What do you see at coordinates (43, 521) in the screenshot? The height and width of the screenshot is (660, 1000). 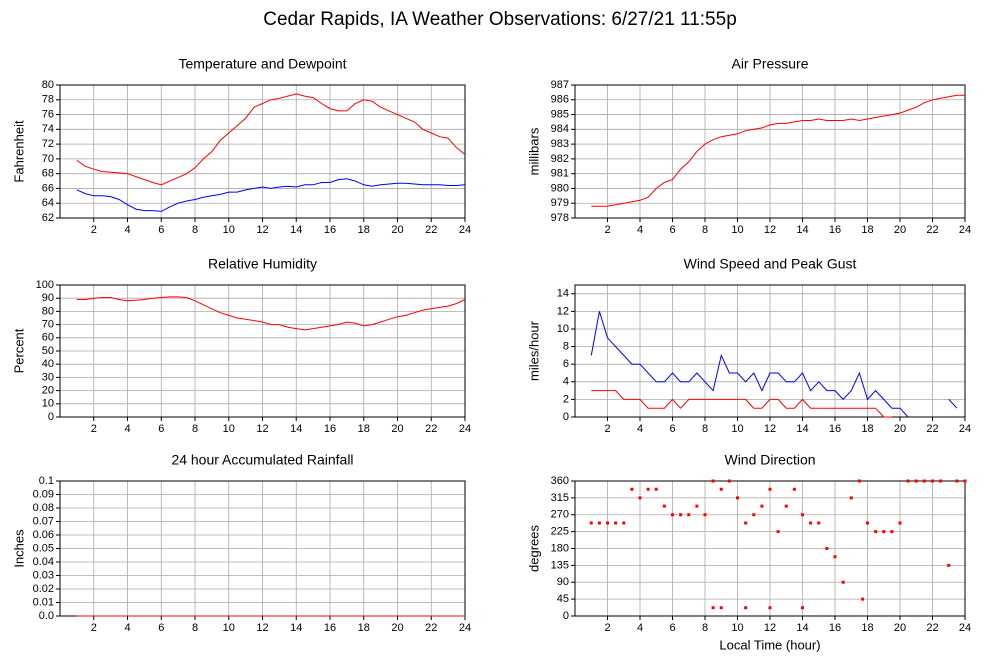 I see `y-tick-label: 0.07` at bounding box center [43, 521].